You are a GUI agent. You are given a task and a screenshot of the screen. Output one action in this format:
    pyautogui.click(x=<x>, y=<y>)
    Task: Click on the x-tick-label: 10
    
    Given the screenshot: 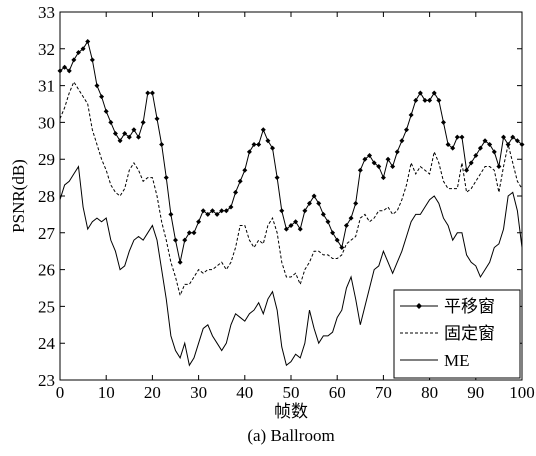 What is the action you would take?
    pyautogui.click(x=106, y=392)
    